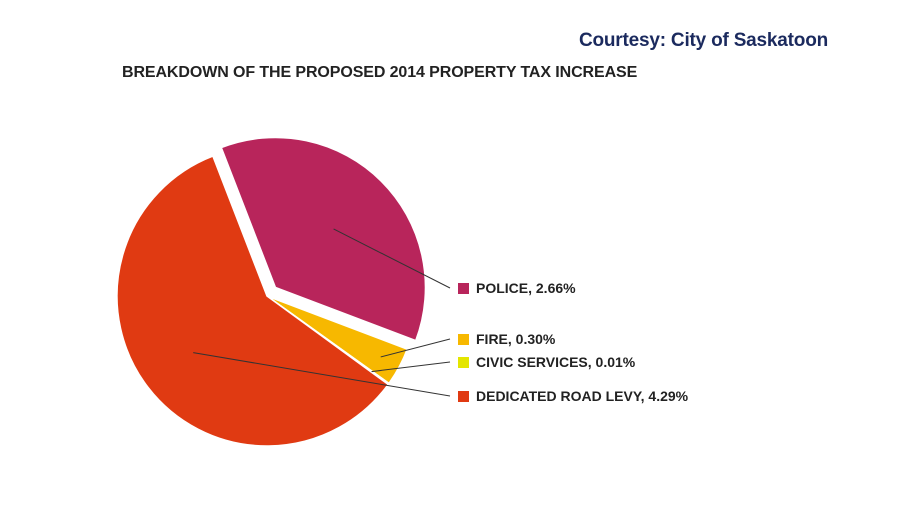 This screenshot has width=920, height=518. Describe the element at coordinates (415, 348) in the screenshot. I see `leader-line-fire` at that location.